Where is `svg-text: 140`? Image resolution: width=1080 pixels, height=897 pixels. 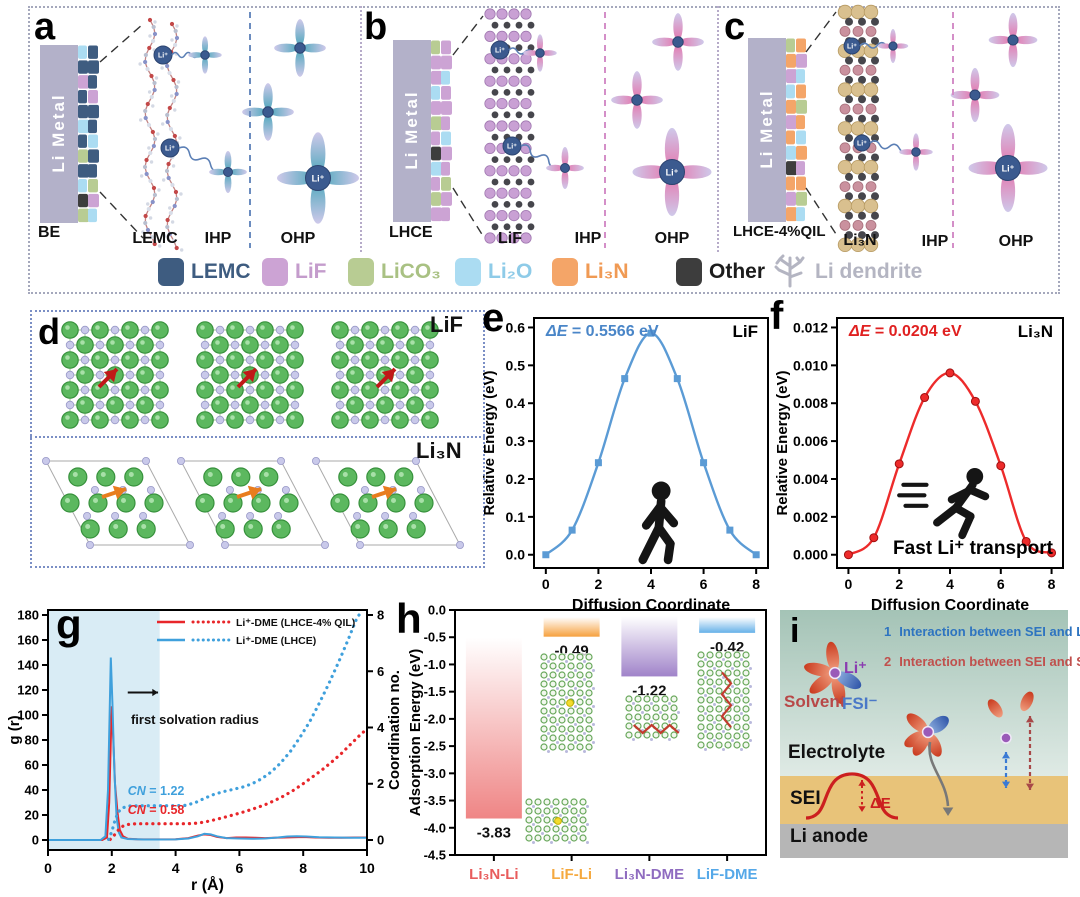 svg-text: 140 is located at coordinates (28, 665).